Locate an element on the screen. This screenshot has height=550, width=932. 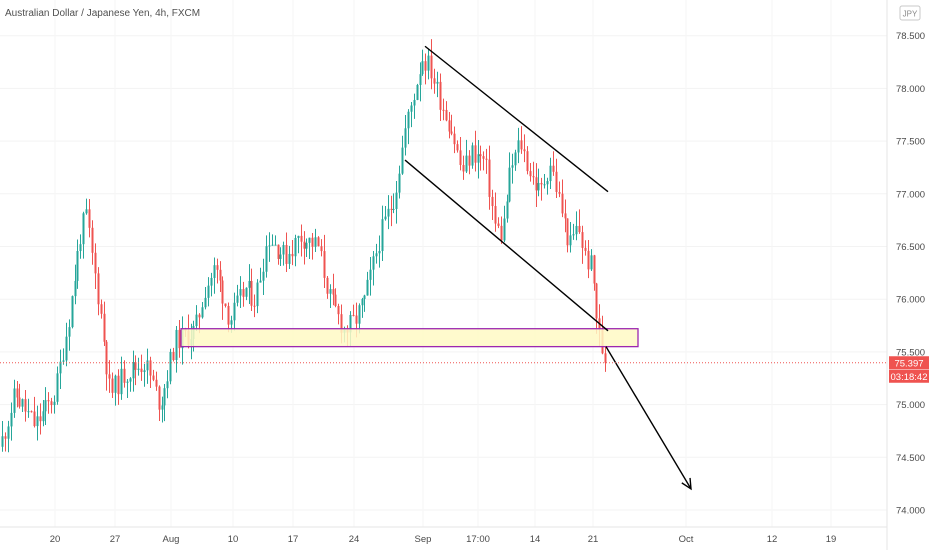
price-tick-label: 76.000 is located at coordinates (910, 300).